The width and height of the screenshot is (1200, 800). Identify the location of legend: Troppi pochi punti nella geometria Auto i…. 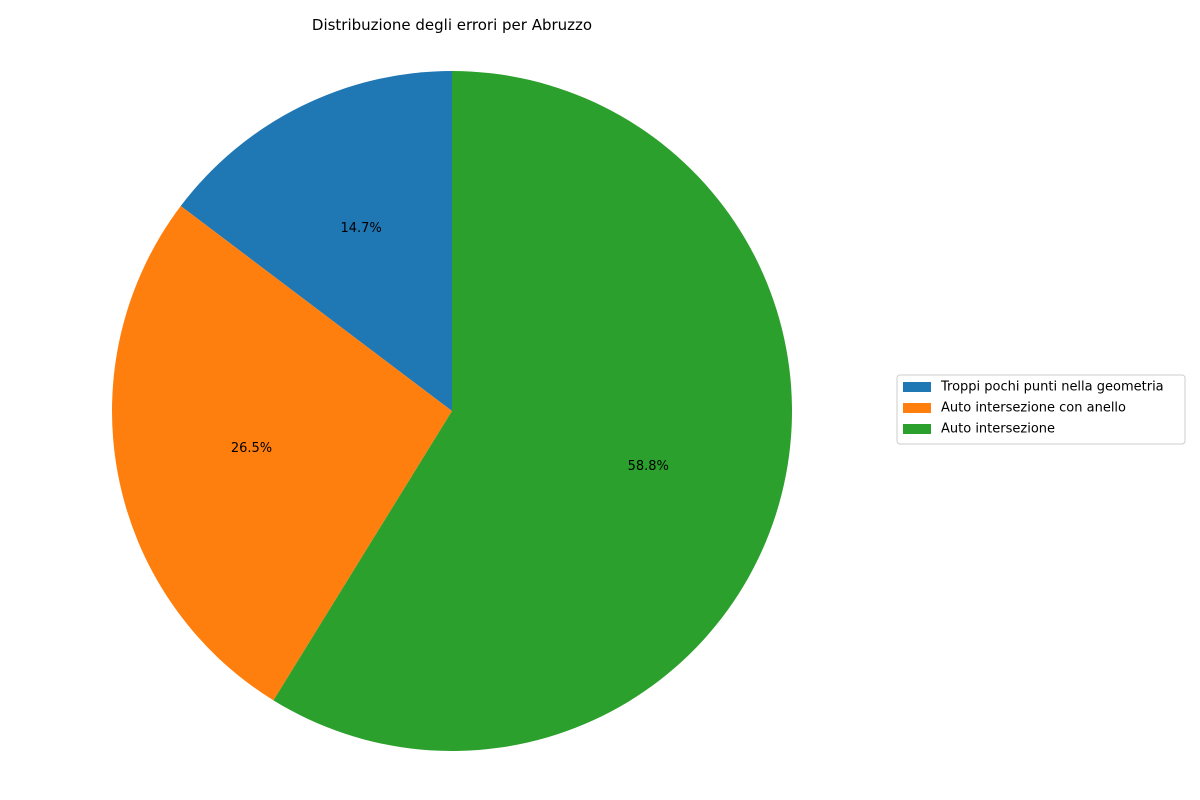
(1041, 409).